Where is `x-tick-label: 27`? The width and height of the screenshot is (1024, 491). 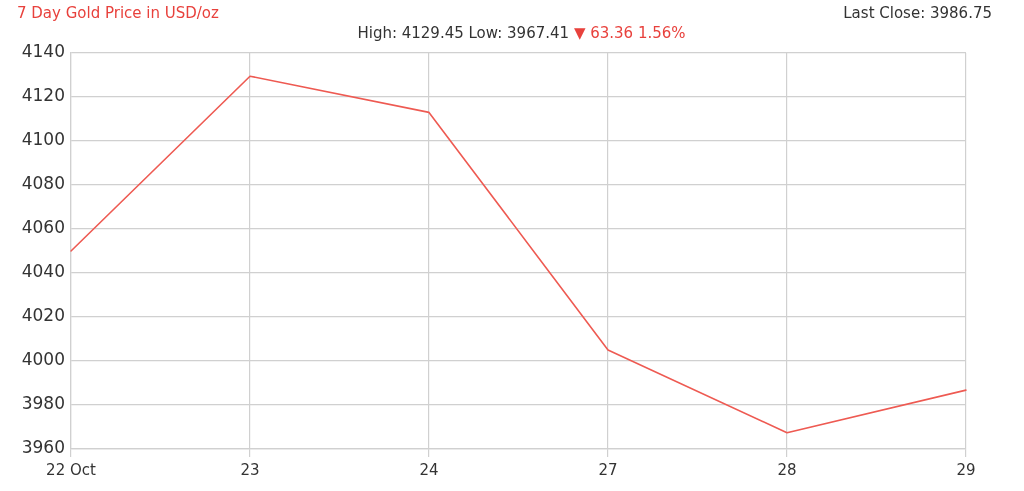
x-tick-label: 27 is located at coordinates (608, 469).